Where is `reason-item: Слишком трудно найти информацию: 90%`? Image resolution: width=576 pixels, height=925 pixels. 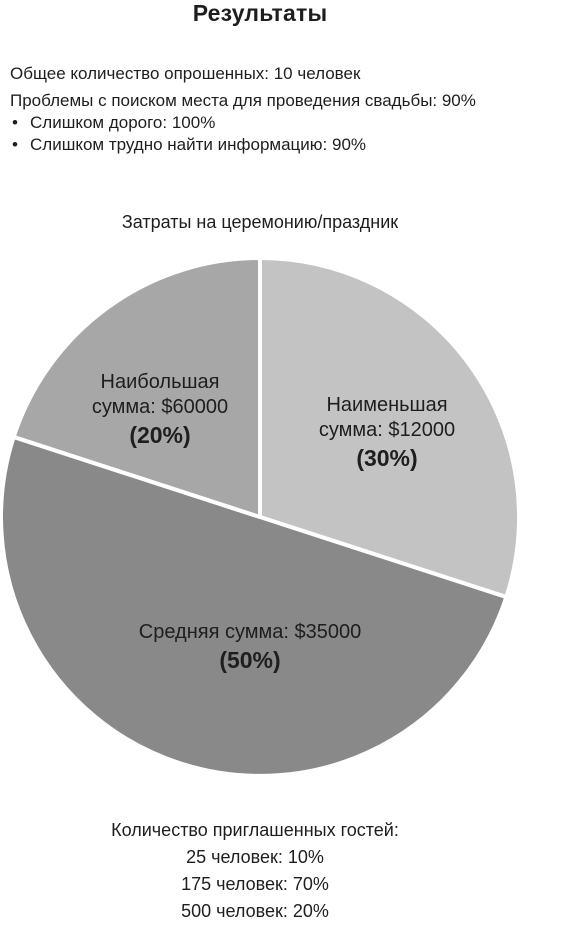
reason-item: Слишком трудно найти информацию: 90% is located at coordinates (243, 145).